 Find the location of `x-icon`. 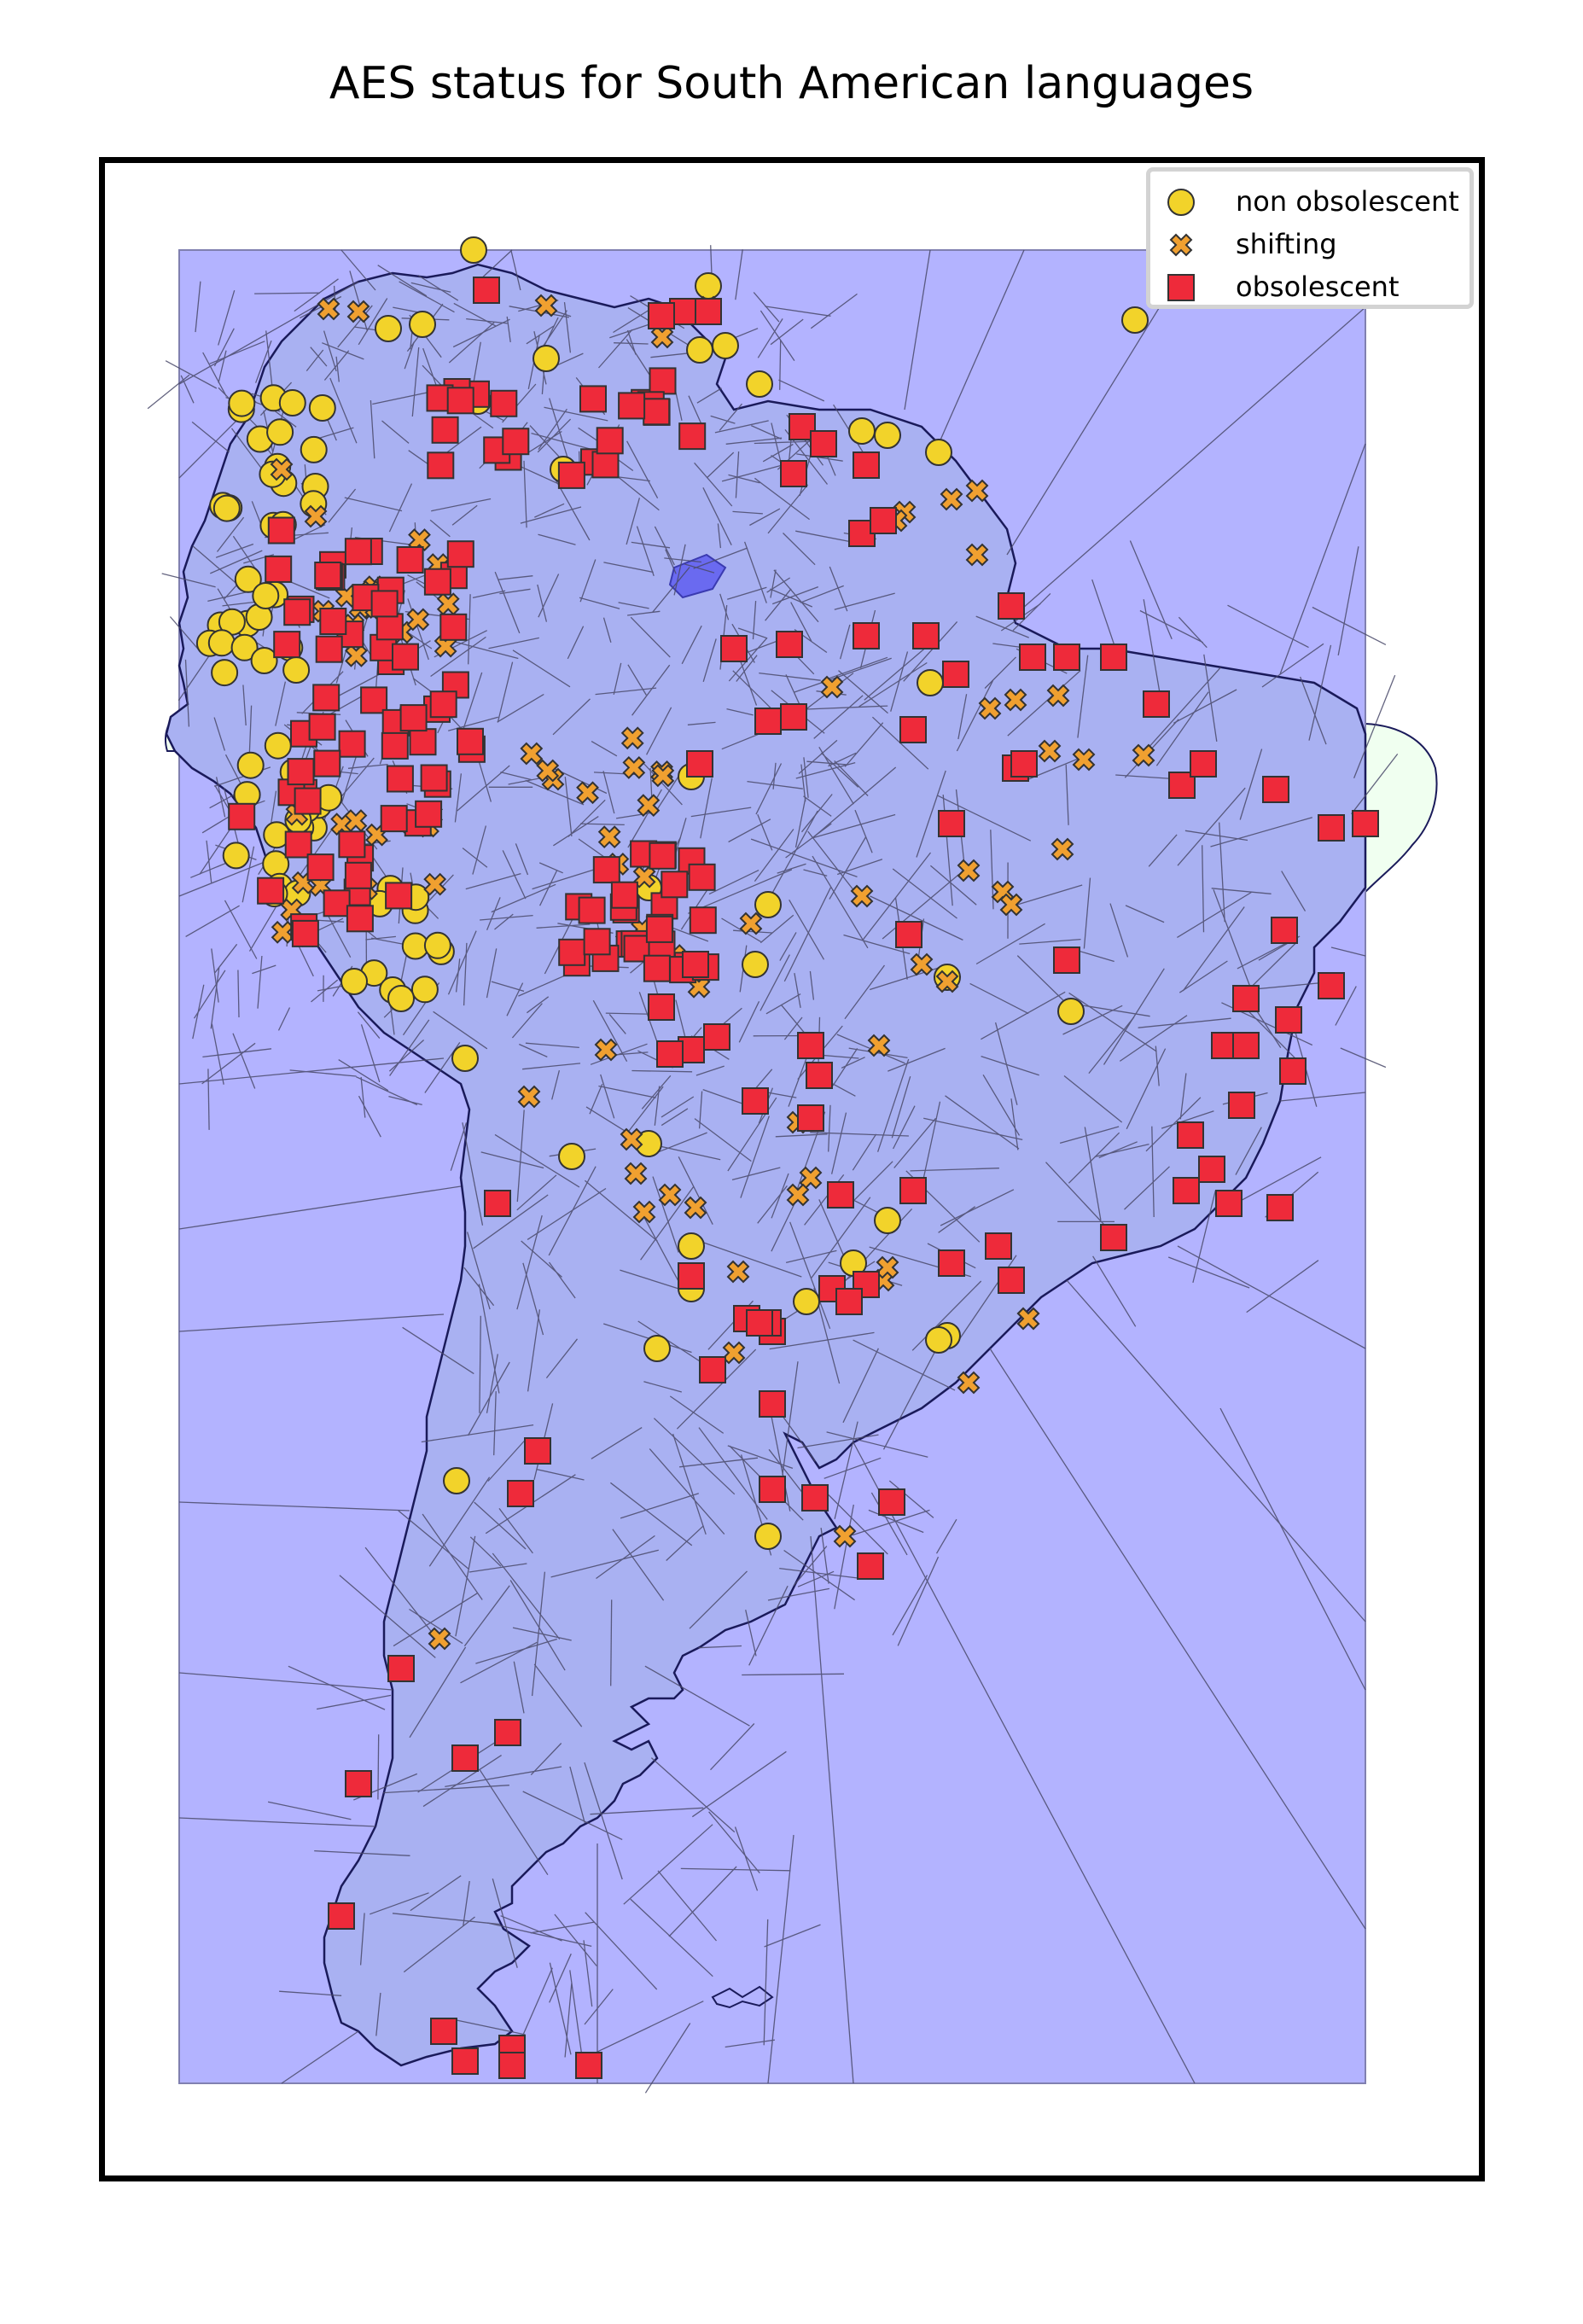

x-icon is located at coordinates (1181, 245).